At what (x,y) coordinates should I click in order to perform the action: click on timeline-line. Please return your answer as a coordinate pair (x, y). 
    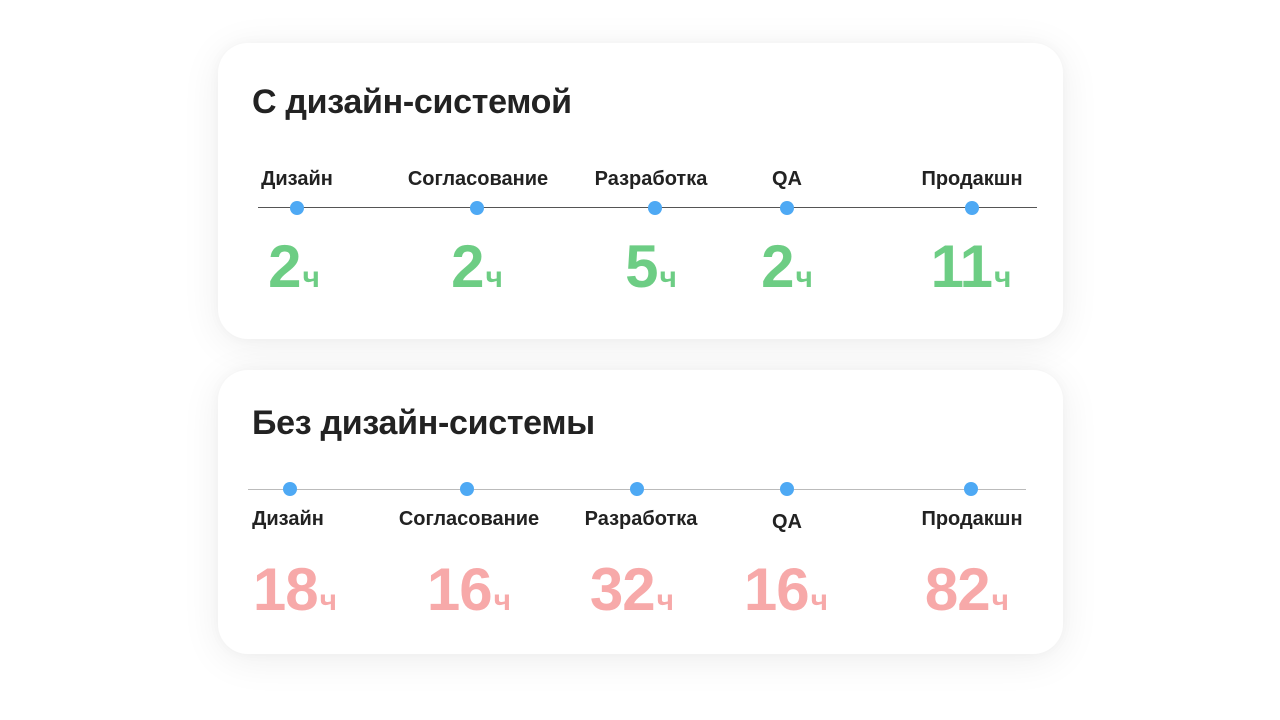
    Looking at the image, I should click on (647, 207).